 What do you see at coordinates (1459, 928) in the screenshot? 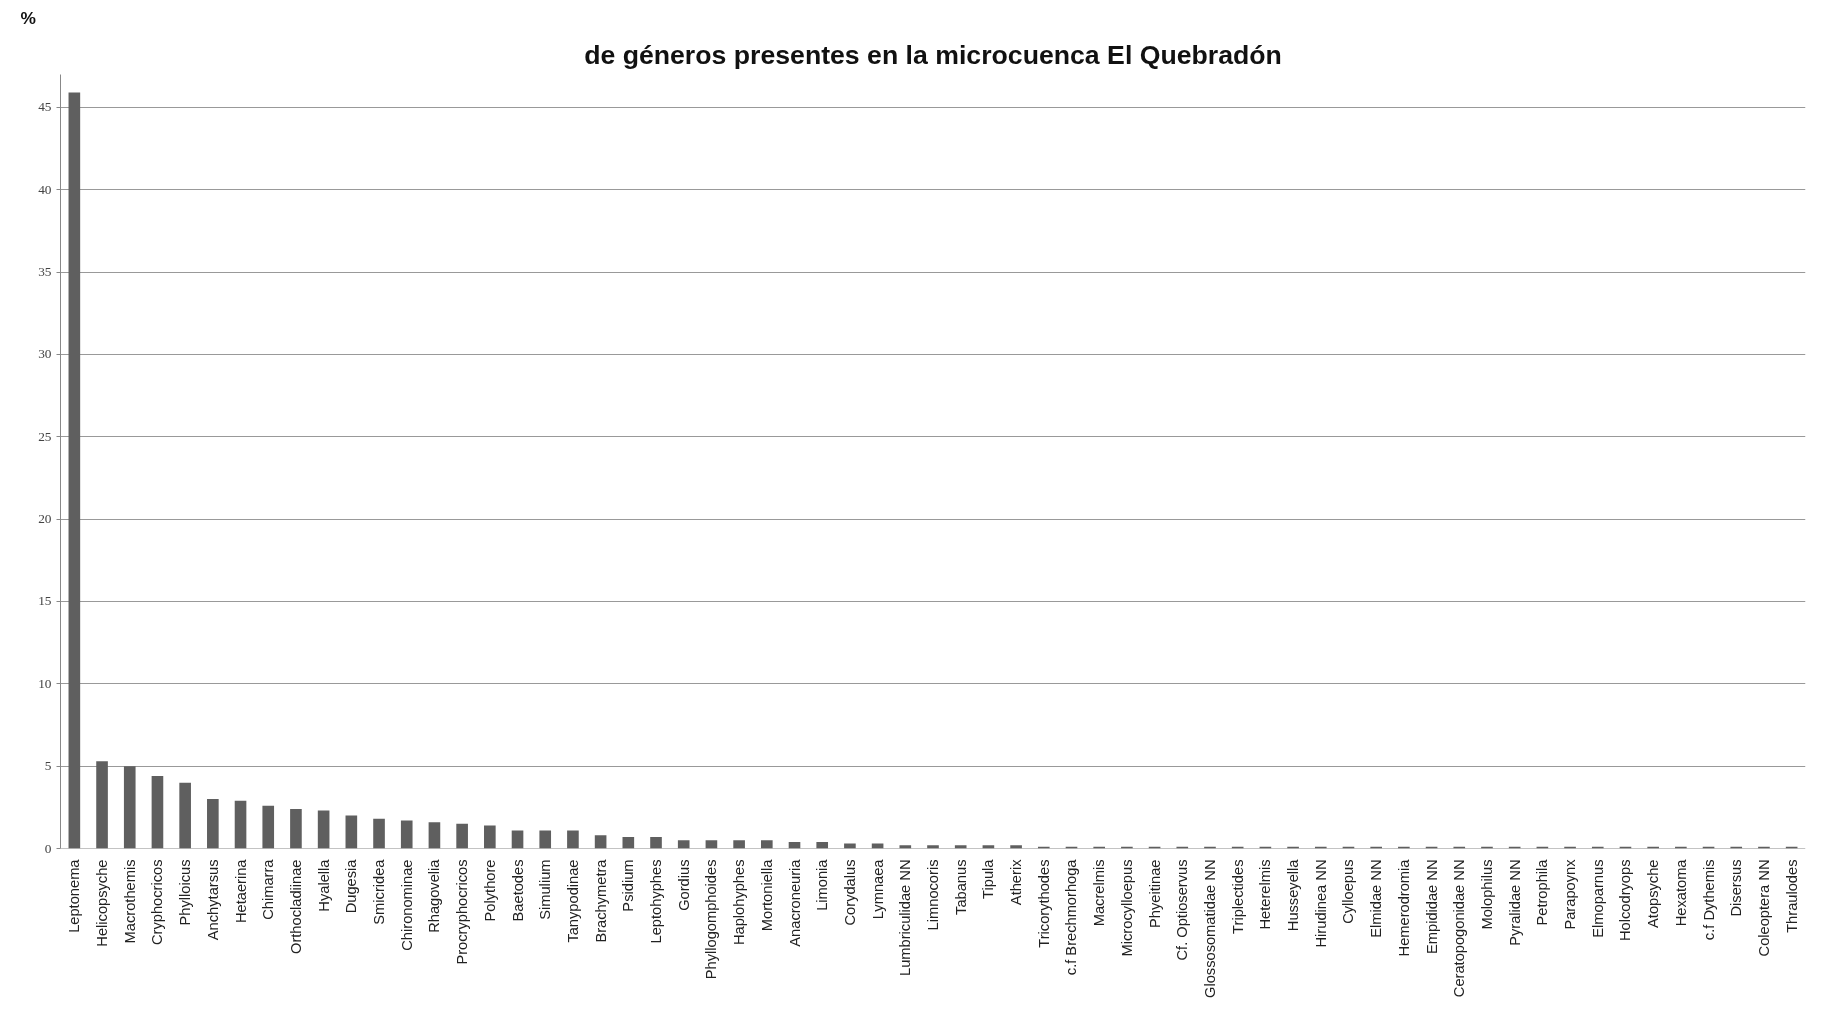
I see `x-tick-label: Ceratopogonidae NN` at bounding box center [1459, 928].